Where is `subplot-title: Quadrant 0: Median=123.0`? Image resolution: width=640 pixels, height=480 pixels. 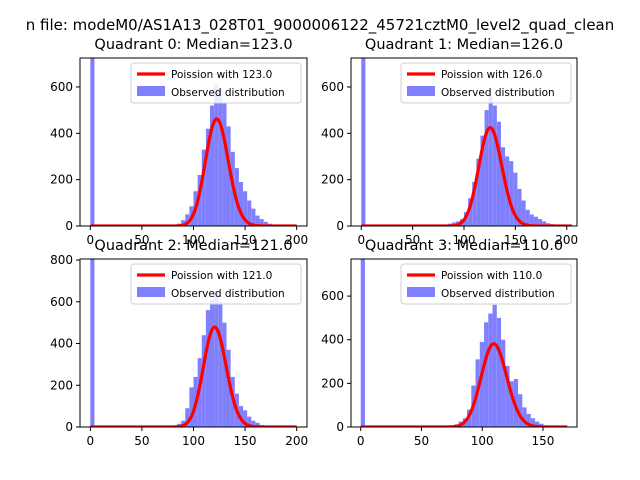
subplot-title: Quadrant 0: Median=123.0 is located at coordinates (193, 45).